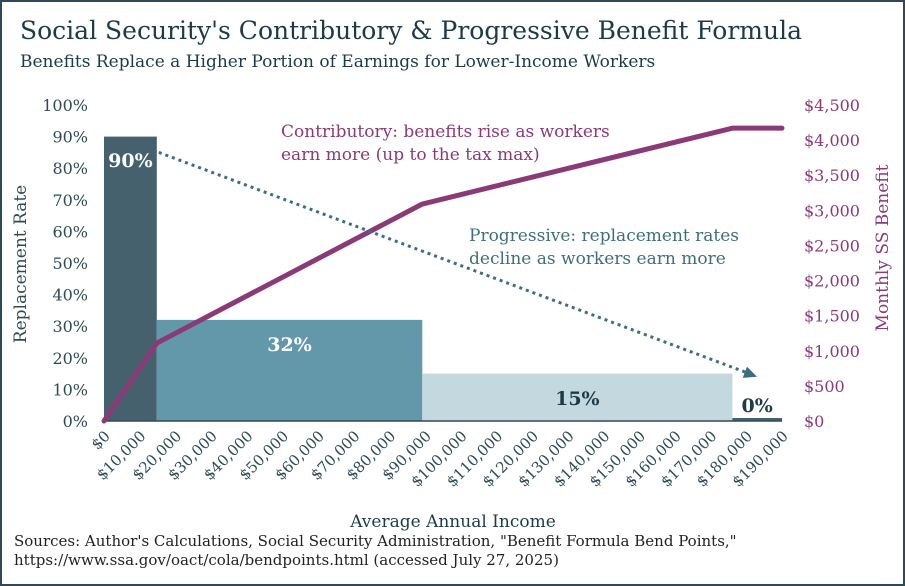 Image resolution: width=905 pixels, height=586 pixels. I want to click on y-tick-label: 30%, so click(70, 326).